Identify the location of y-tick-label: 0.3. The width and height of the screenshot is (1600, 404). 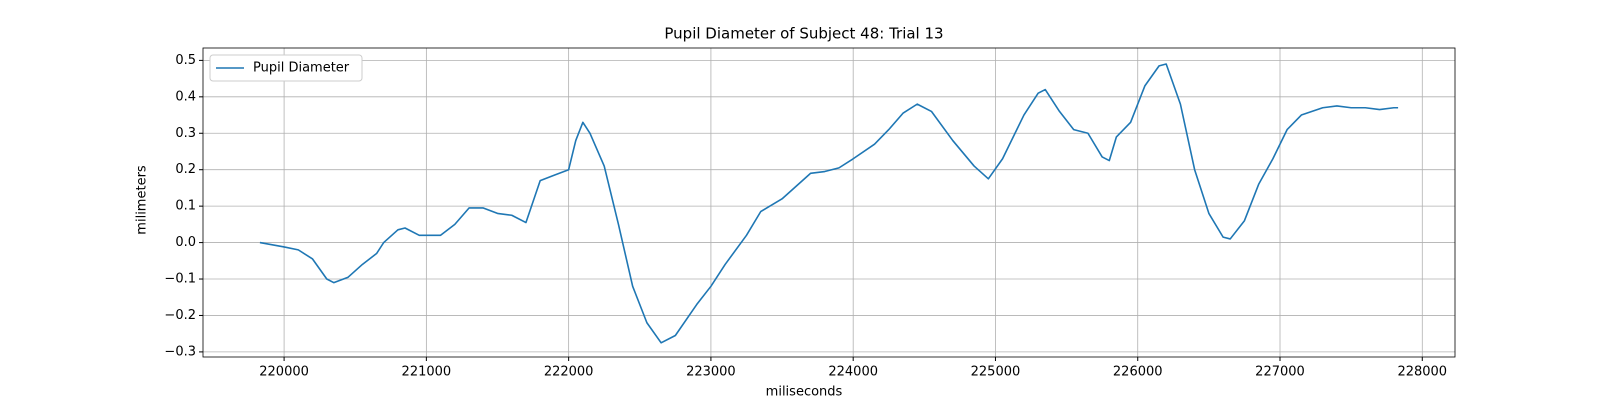
(185, 133).